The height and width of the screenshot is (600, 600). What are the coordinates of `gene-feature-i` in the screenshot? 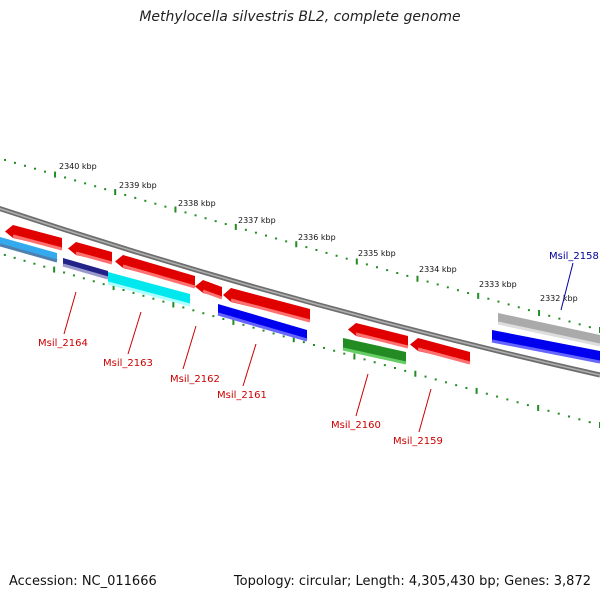 It's located at (85, 269).